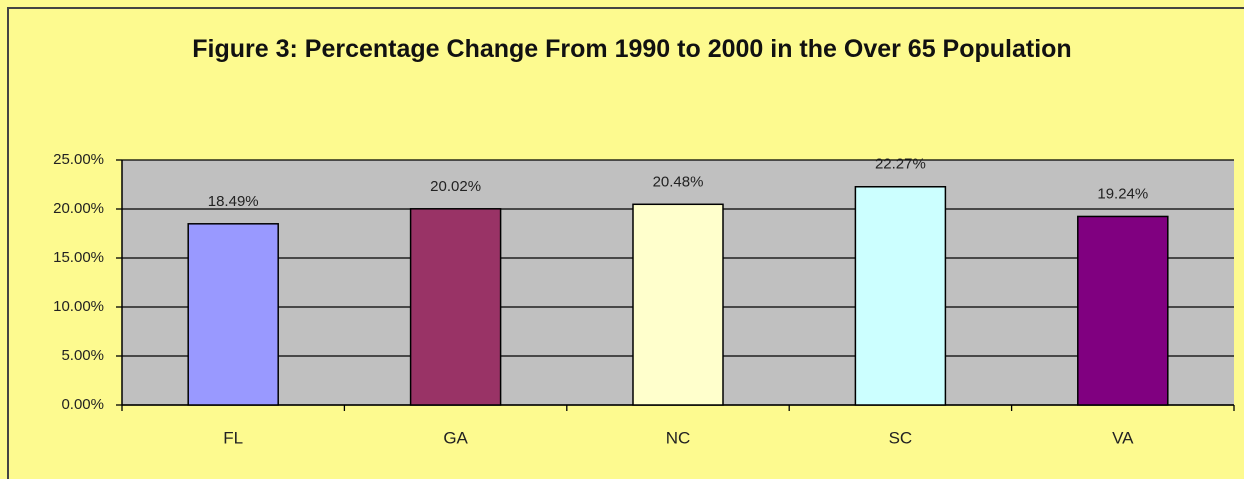 The width and height of the screenshot is (1244, 479). What do you see at coordinates (1122, 193) in the screenshot?
I see `data-label: 19.24%` at bounding box center [1122, 193].